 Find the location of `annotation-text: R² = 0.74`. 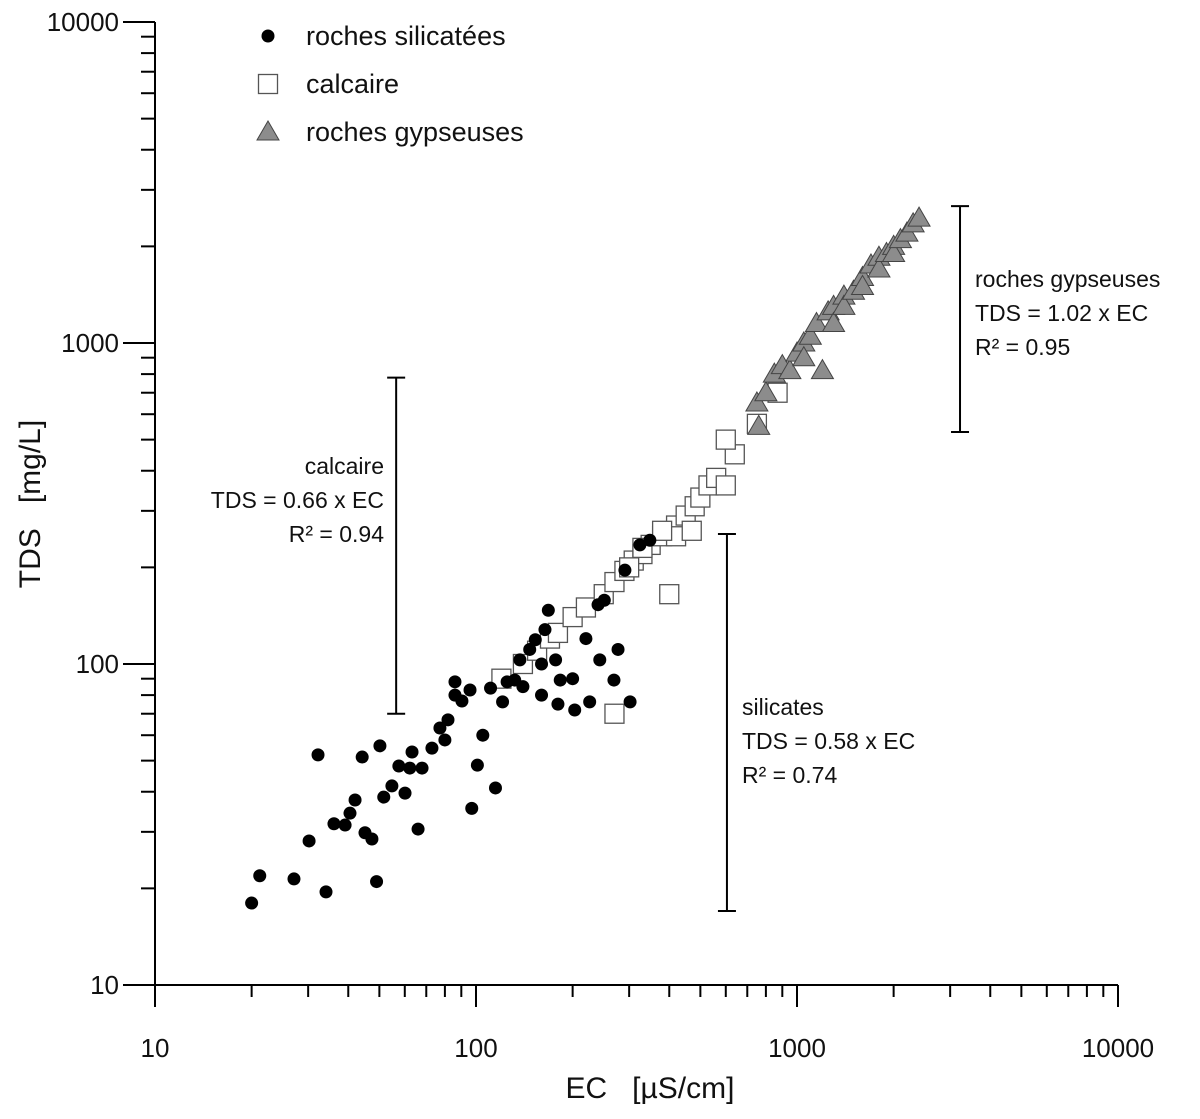

annotation-text: R² = 0.74 is located at coordinates (789, 775).